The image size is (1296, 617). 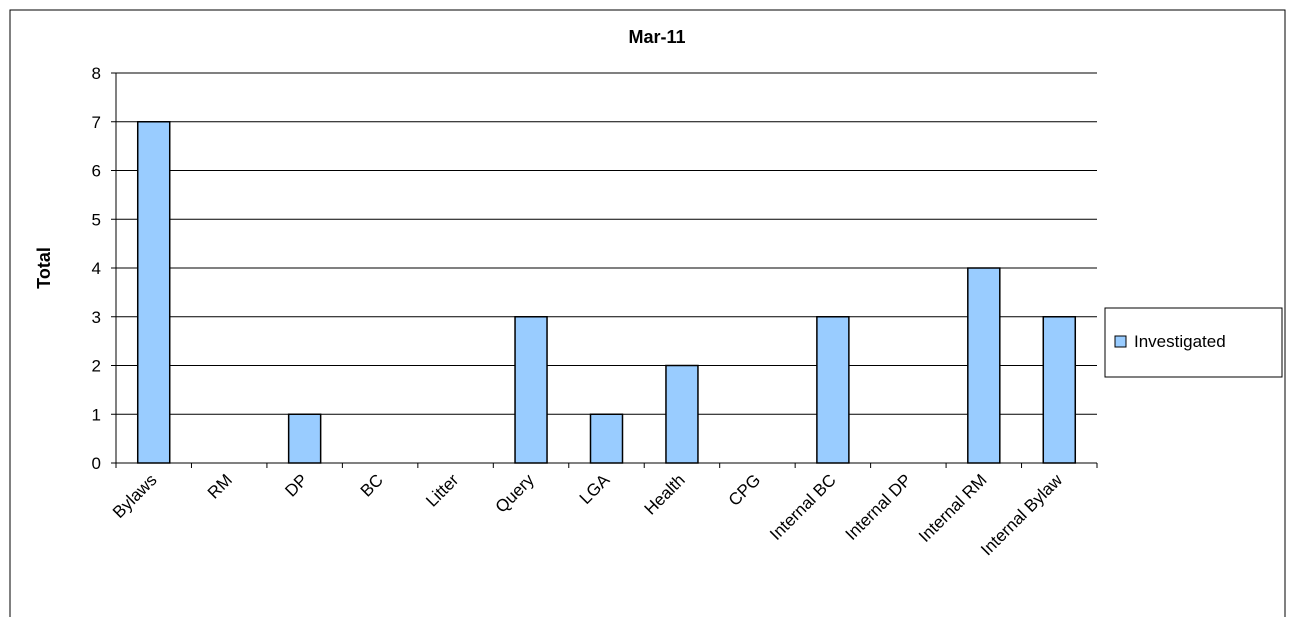 I want to click on bar-internal-rm, so click(x=984, y=365).